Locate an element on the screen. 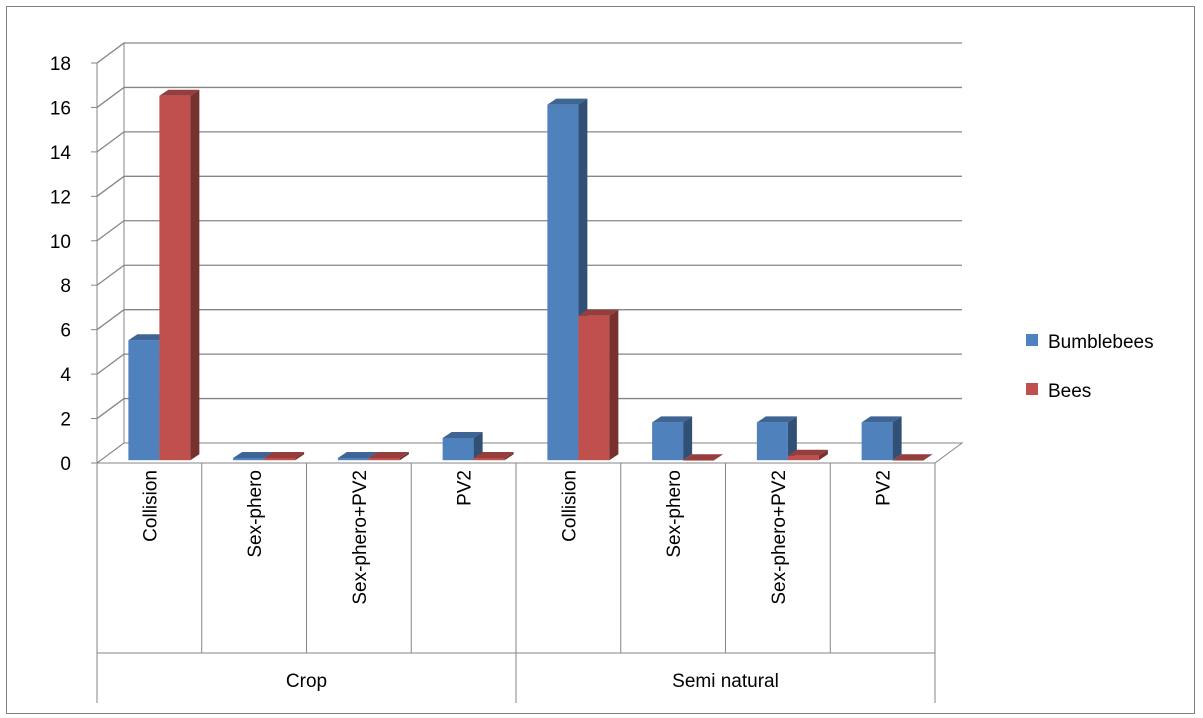  y-tick-label: 4 is located at coordinates (65, 375).